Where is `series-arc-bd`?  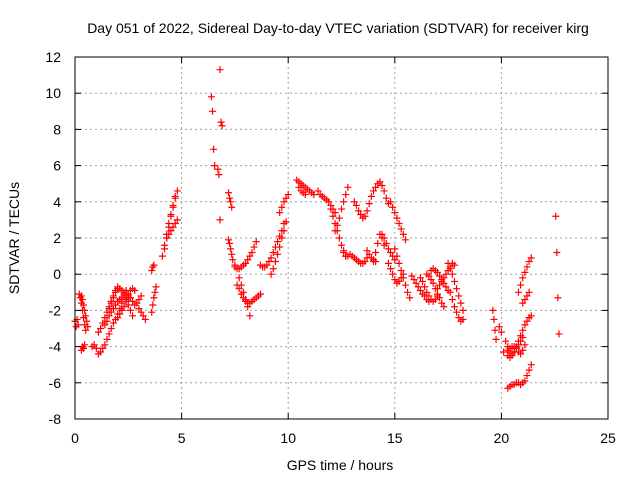 series-arc-bd is located at coordinates (524, 275).